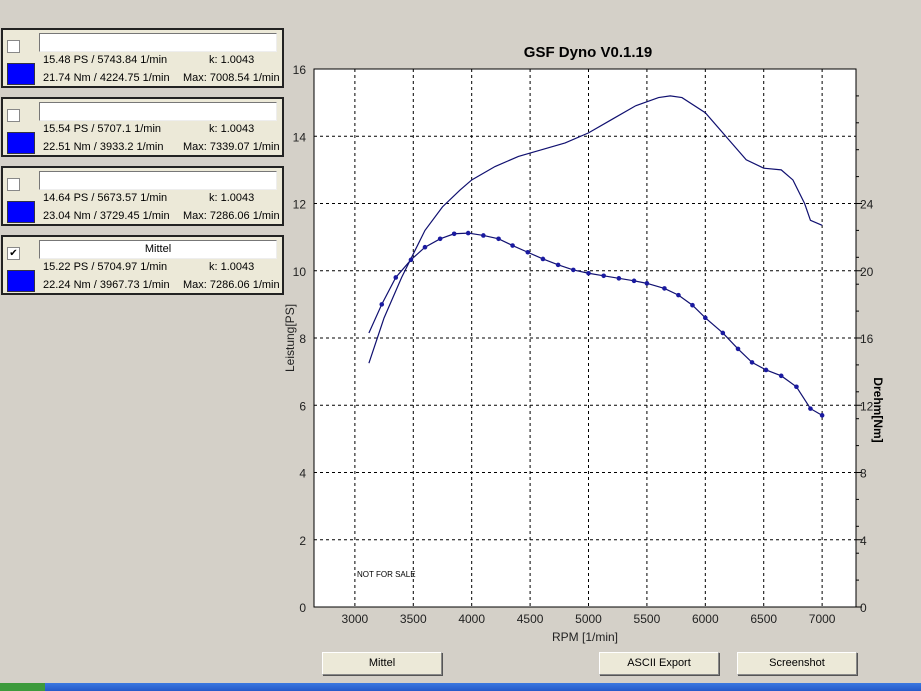  Describe the element at coordinates (106, 285) in the screenshot. I see `peak-torque: 22.24 Nm / 3967.73 1/min` at that location.